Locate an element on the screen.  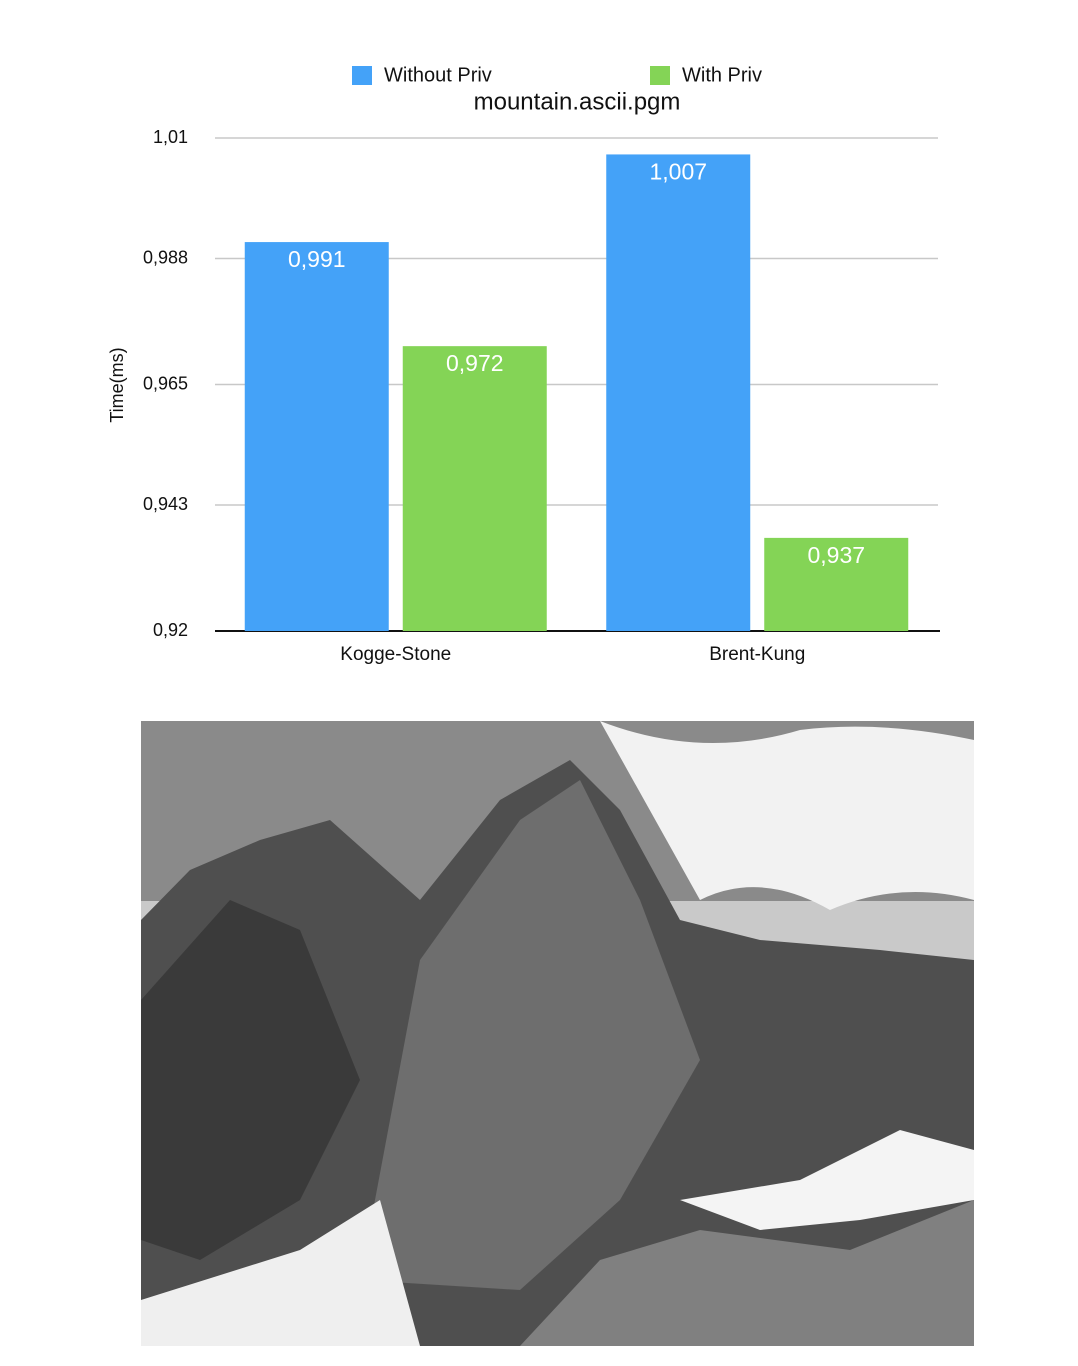
value-label: 0,937 is located at coordinates (836, 555).